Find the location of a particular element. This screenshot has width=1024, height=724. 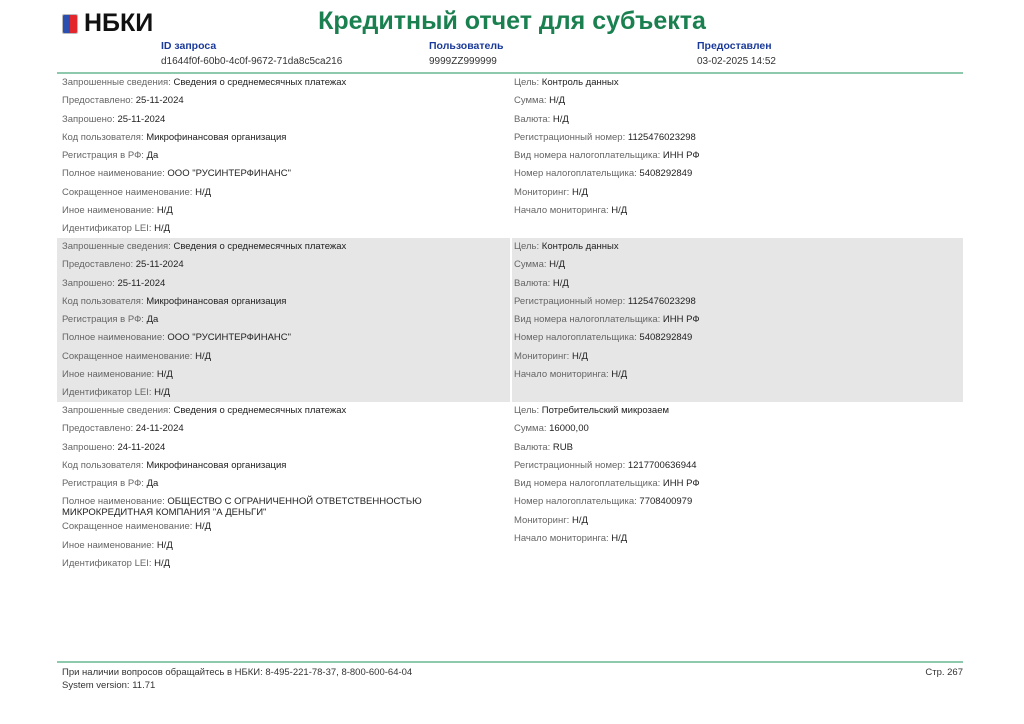

field-label: Вид номера налогоплательщика: is located at coordinates (588, 156).